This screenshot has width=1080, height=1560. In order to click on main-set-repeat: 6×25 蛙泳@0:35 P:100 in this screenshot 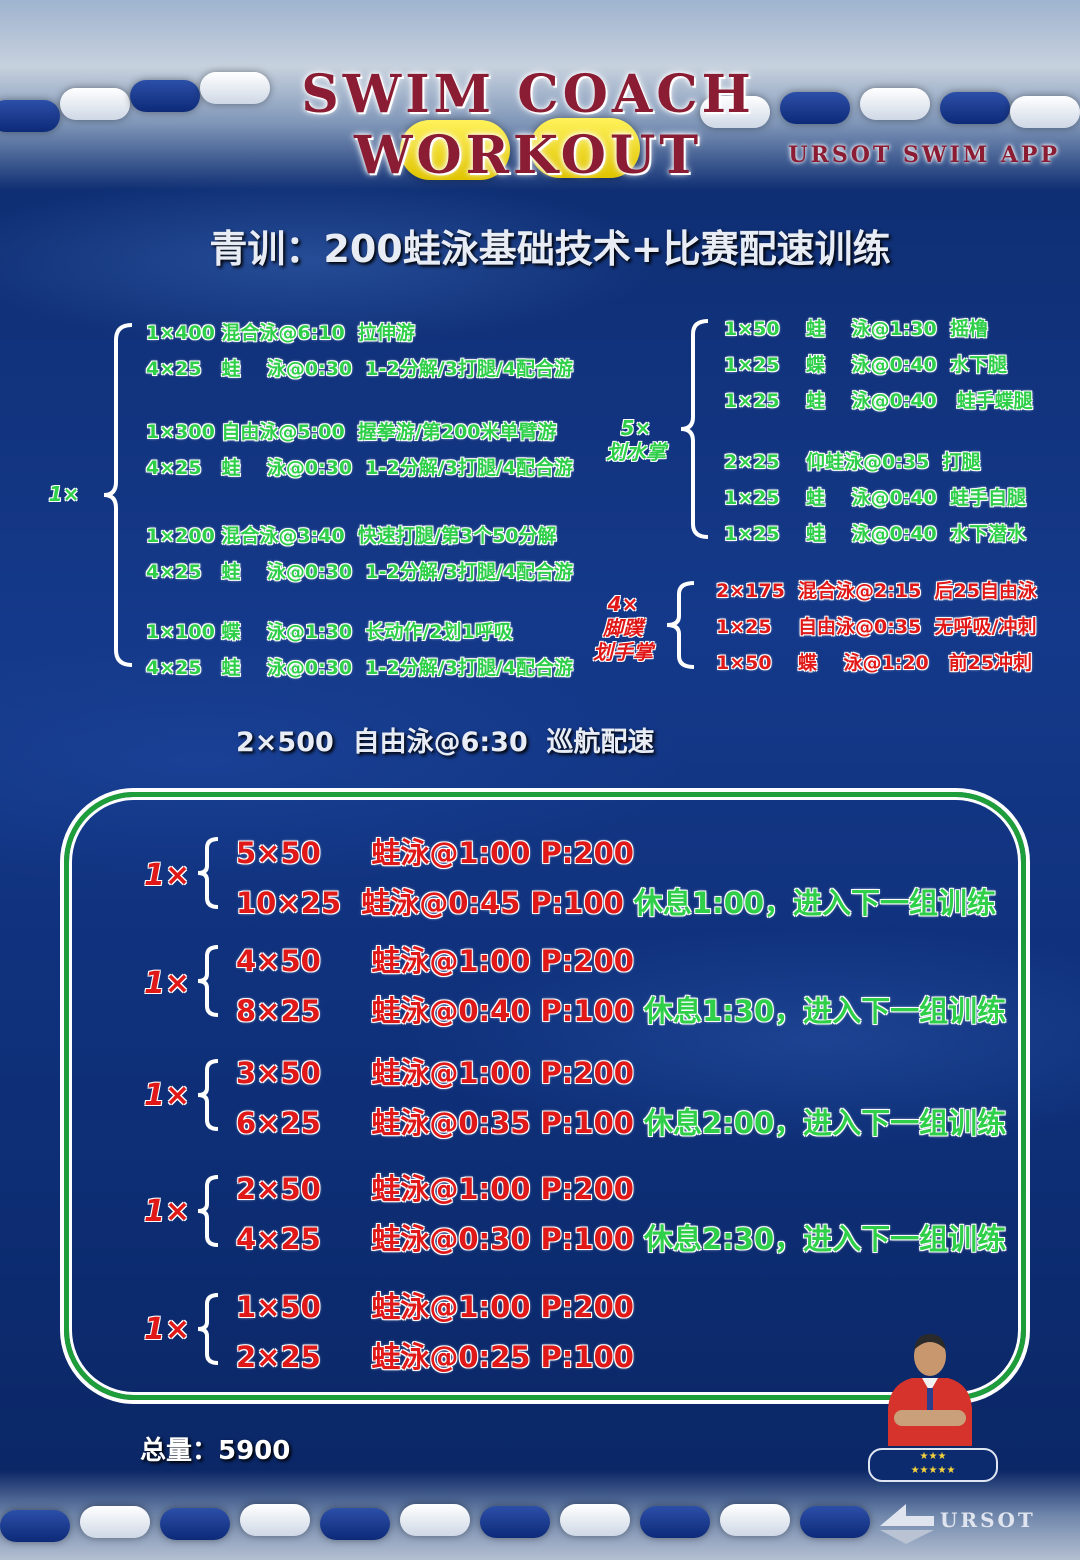, I will do `click(440, 1123)`.